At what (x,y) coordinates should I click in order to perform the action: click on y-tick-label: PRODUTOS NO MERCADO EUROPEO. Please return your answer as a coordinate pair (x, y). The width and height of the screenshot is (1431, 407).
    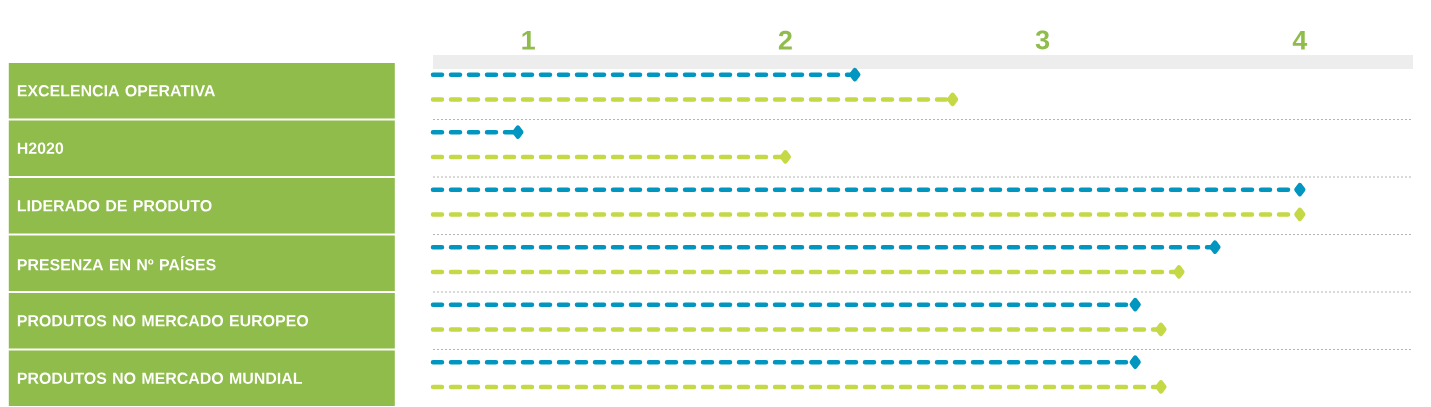
    Looking at the image, I should click on (163, 321).